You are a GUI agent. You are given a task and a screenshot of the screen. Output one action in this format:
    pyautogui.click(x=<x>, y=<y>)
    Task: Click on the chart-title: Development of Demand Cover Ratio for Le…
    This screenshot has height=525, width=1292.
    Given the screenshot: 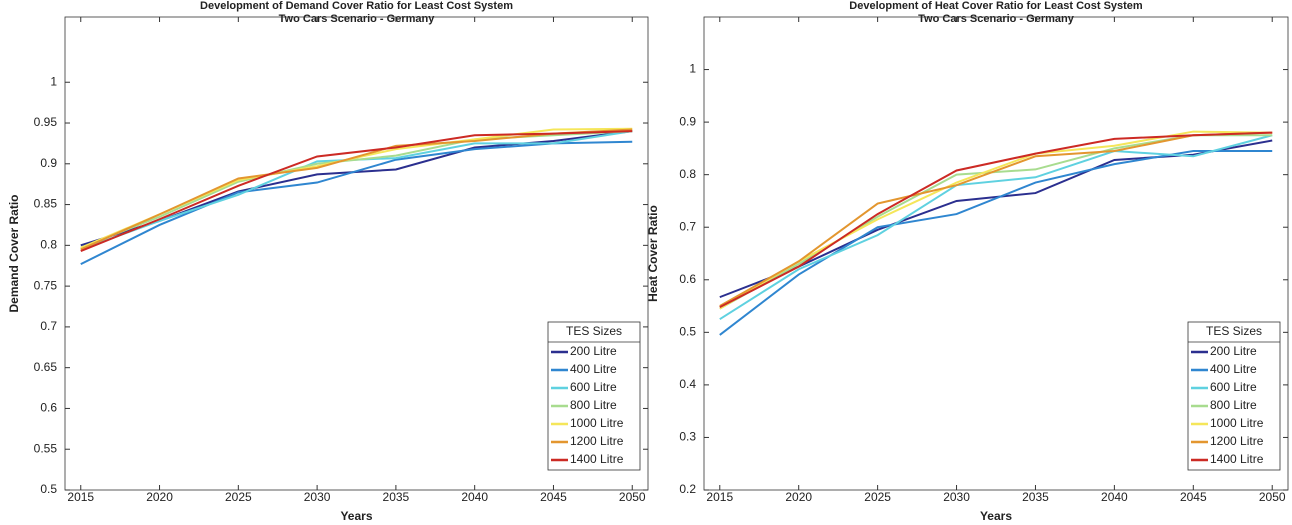 What is the action you would take?
    pyautogui.click(x=356, y=6)
    